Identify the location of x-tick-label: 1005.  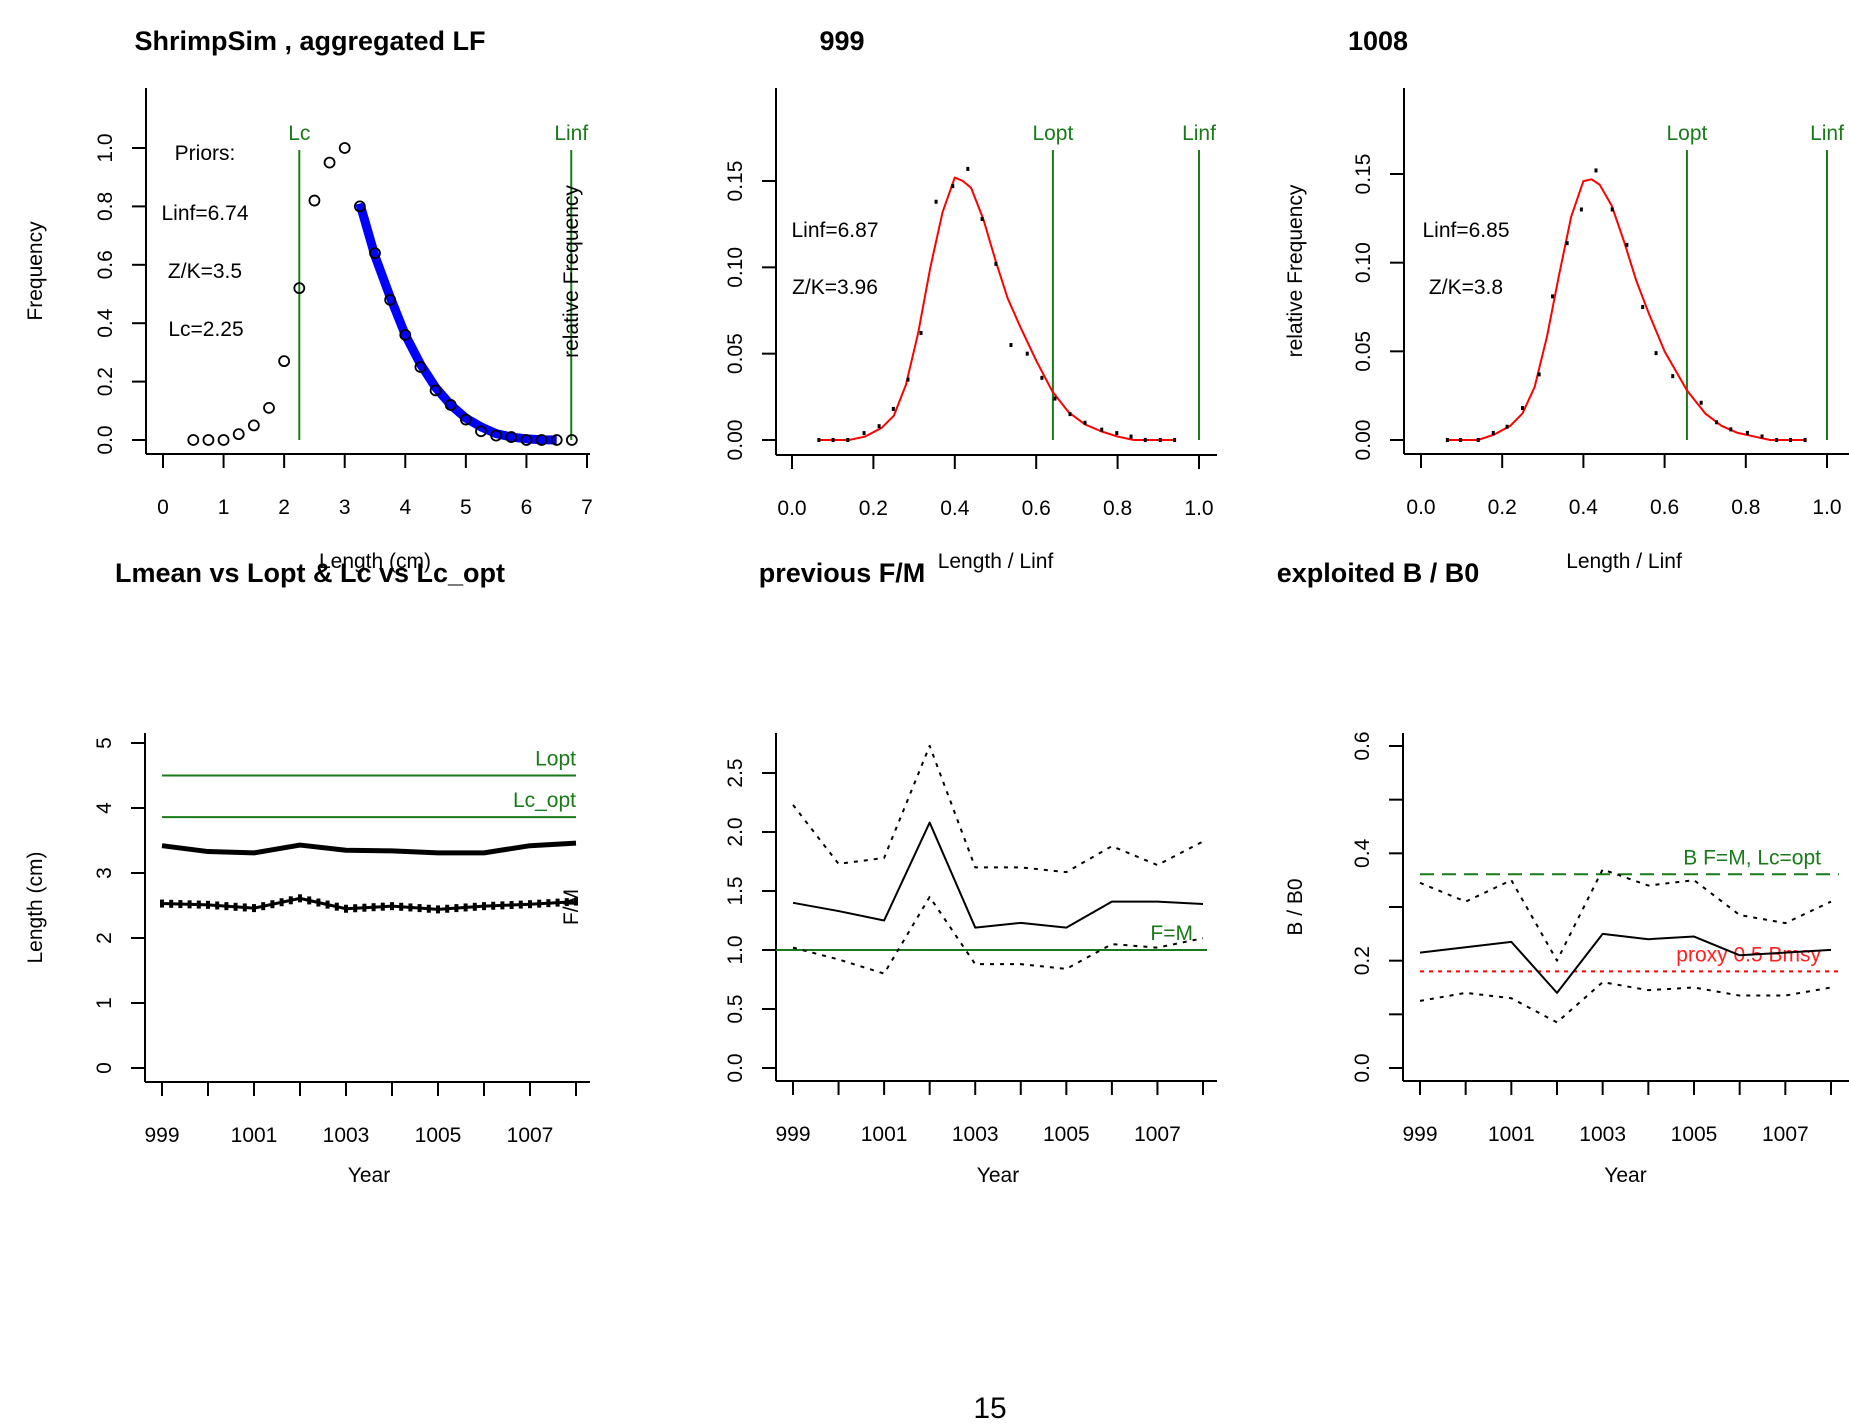
(1694, 1134).